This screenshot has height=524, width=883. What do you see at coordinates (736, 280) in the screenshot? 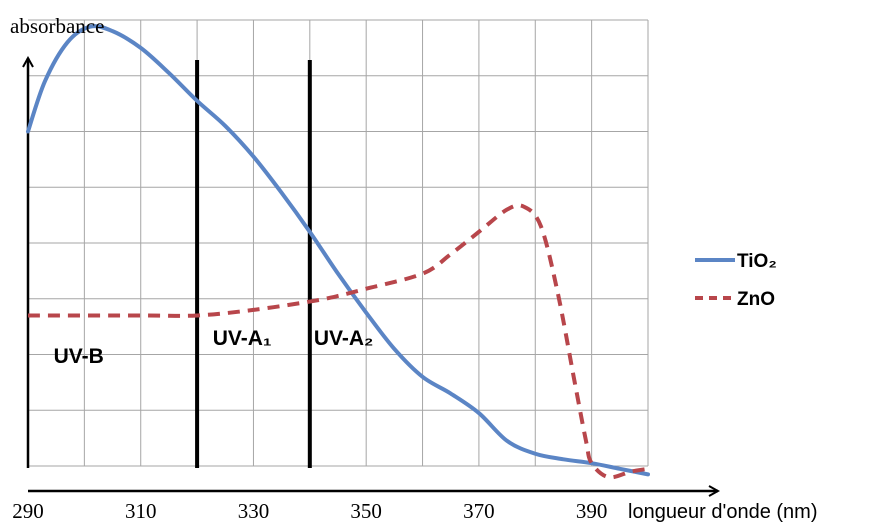
I see `legend: TiO₂ ZnO` at bounding box center [736, 280].